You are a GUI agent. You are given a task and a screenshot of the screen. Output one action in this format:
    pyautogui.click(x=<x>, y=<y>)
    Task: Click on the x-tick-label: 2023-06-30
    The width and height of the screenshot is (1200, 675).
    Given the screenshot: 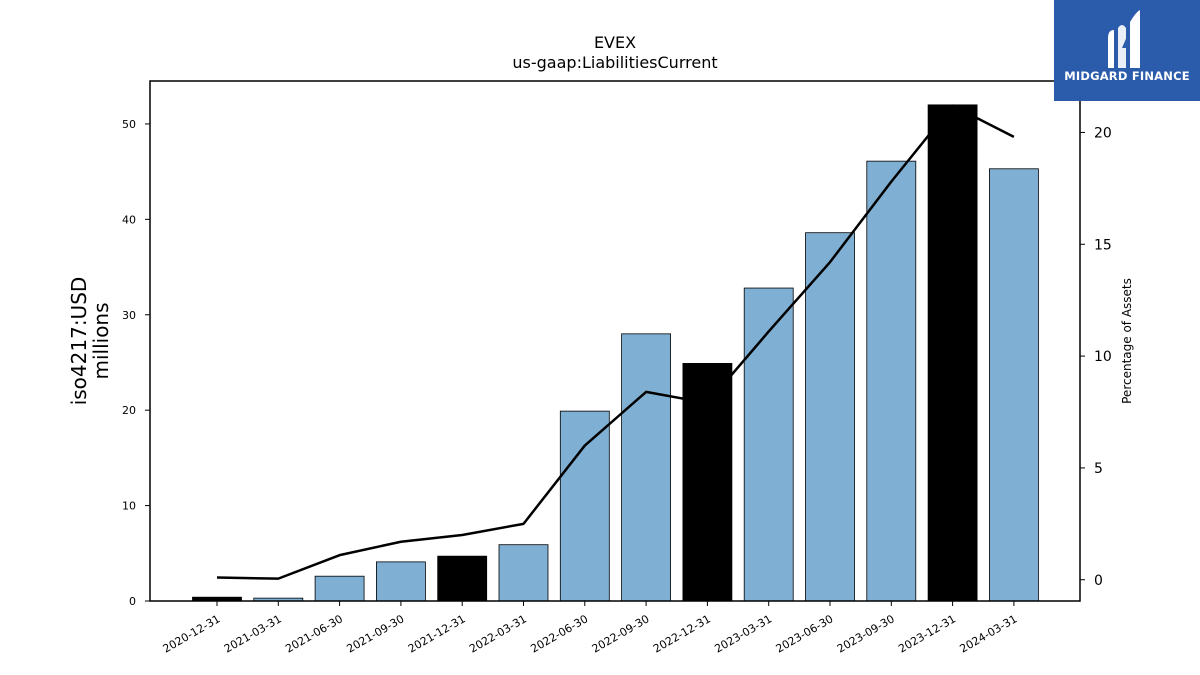 What is the action you would take?
    pyautogui.click(x=805, y=633)
    